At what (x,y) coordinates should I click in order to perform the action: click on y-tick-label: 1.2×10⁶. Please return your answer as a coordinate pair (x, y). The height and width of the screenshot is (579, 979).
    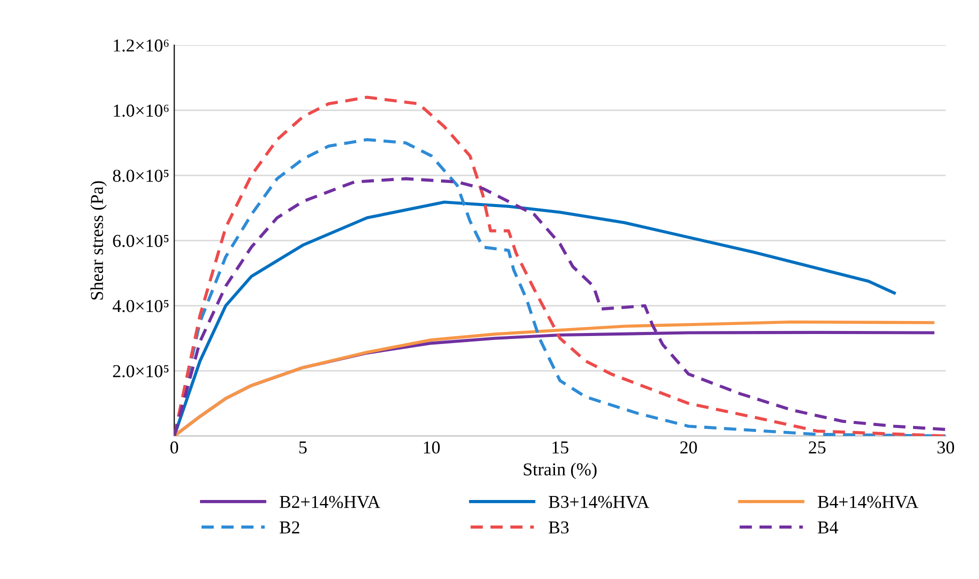
    Looking at the image, I should click on (141, 45).